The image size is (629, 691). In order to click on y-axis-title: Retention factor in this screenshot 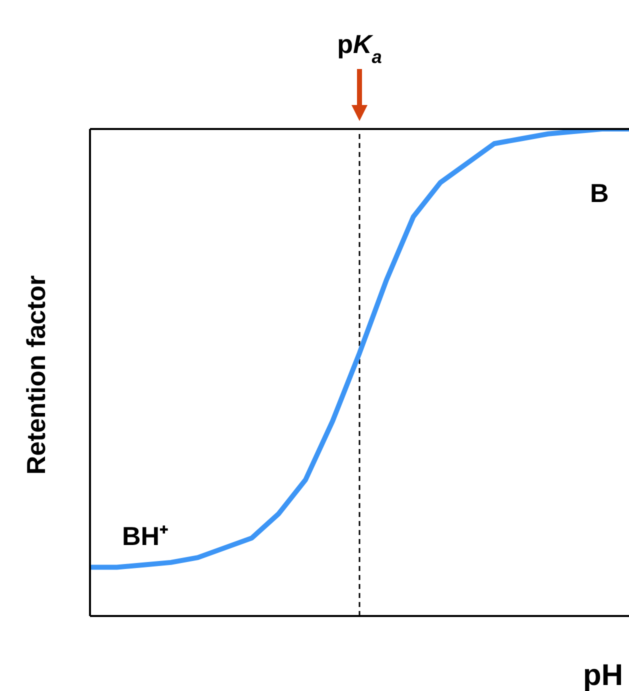, I will do `click(36, 375)`.